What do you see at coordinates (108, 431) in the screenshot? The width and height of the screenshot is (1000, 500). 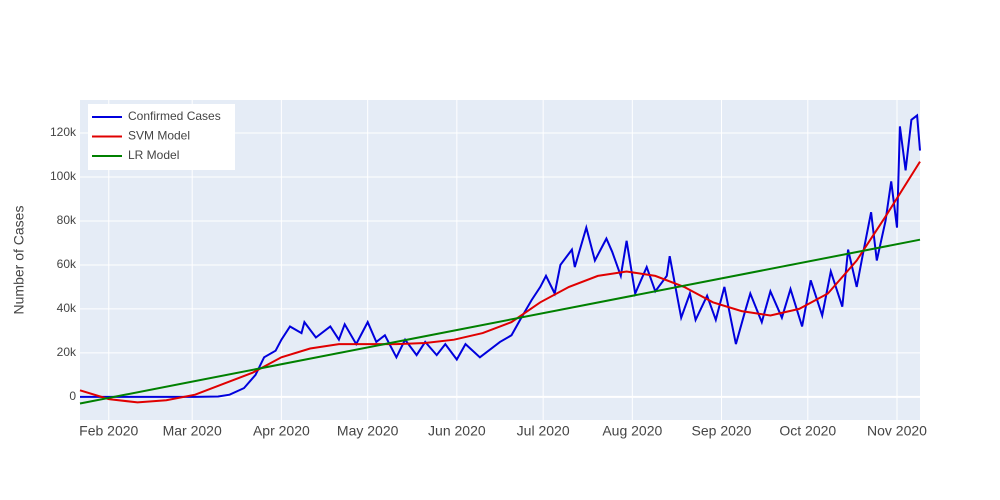 I see `x-tick-label: Feb 2020` at bounding box center [108, 431].